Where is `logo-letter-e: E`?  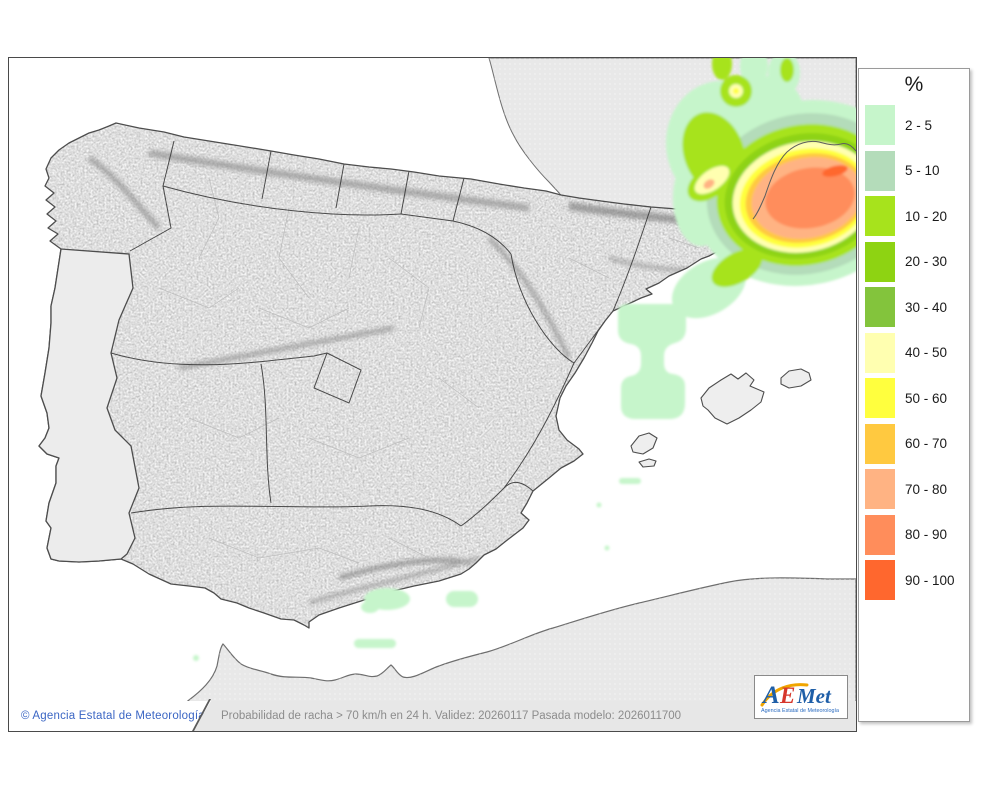 logo-letter-e: E is located at coordinates (787, 695).